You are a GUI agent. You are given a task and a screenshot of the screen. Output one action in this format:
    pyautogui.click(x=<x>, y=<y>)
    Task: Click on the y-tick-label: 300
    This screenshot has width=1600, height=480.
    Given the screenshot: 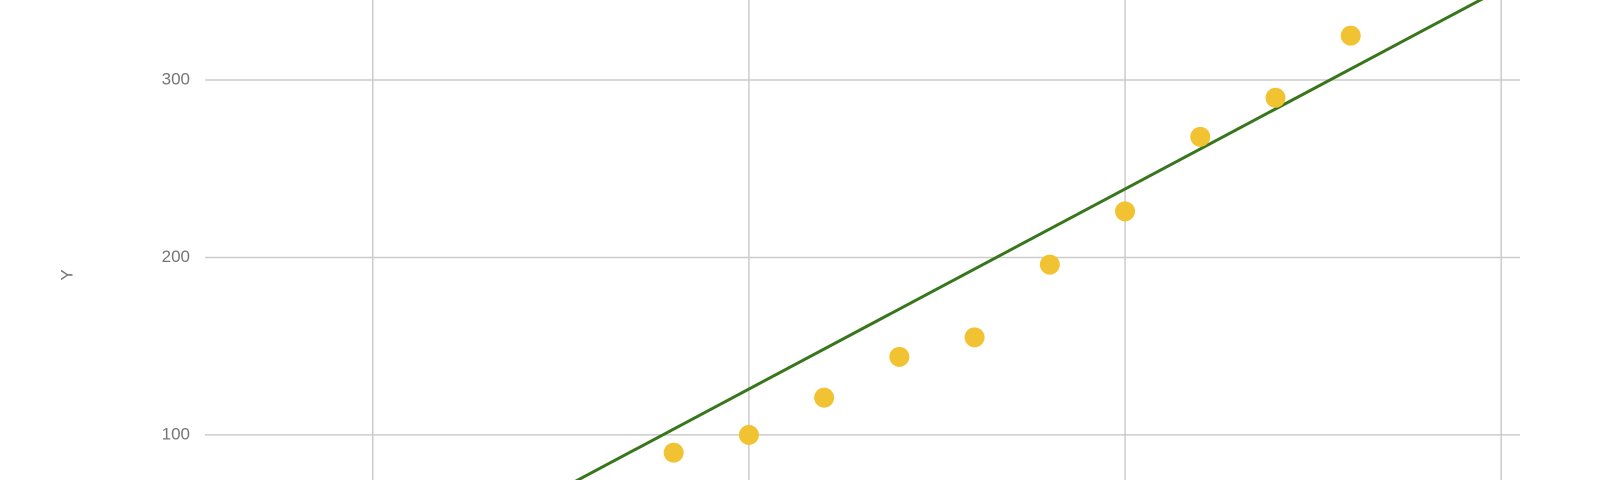 What is the action you would take?
    pyautogui.click(x=176, y=79)
    